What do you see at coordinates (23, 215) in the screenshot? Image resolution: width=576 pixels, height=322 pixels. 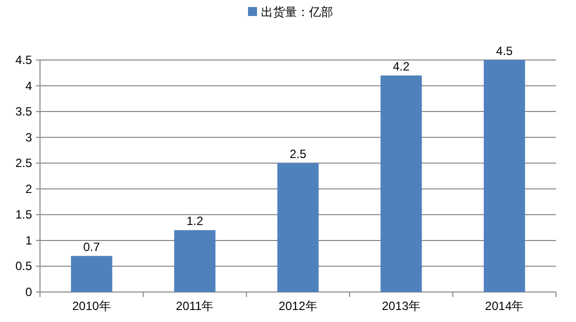 I see `y-tick-label: 1.5` at bounding box center [23, 215].